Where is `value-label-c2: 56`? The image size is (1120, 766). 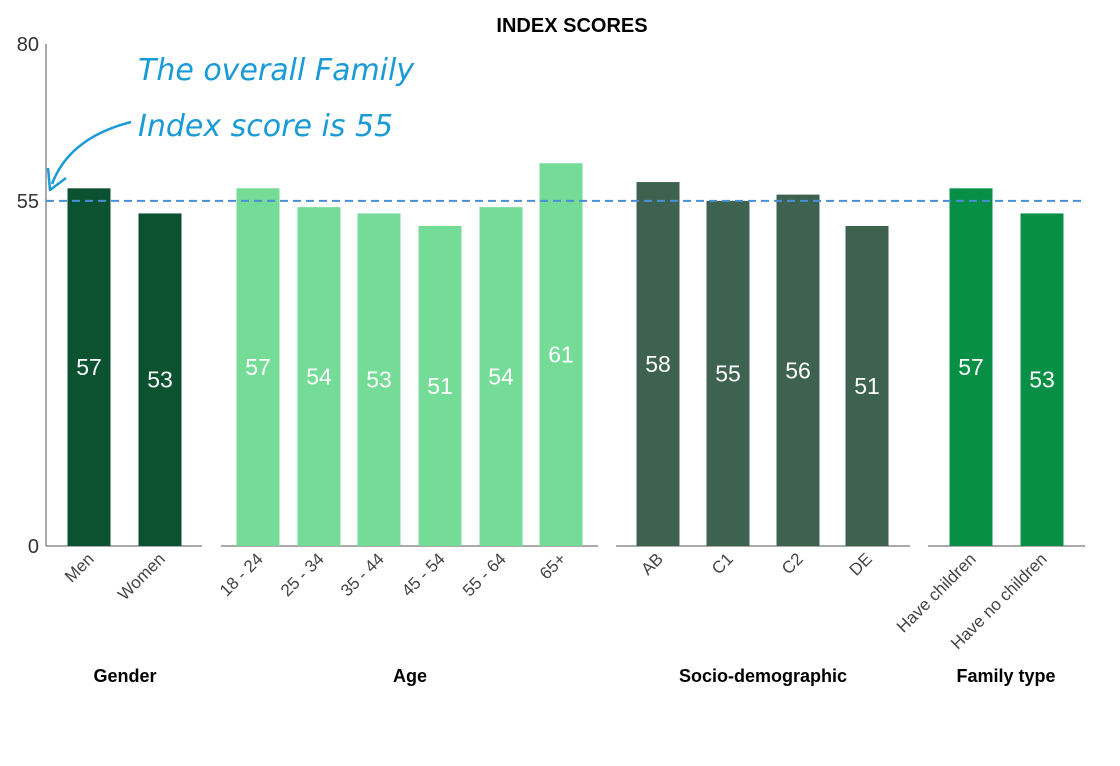 value-label-c2: 56 is located at coordinates (798, 370).